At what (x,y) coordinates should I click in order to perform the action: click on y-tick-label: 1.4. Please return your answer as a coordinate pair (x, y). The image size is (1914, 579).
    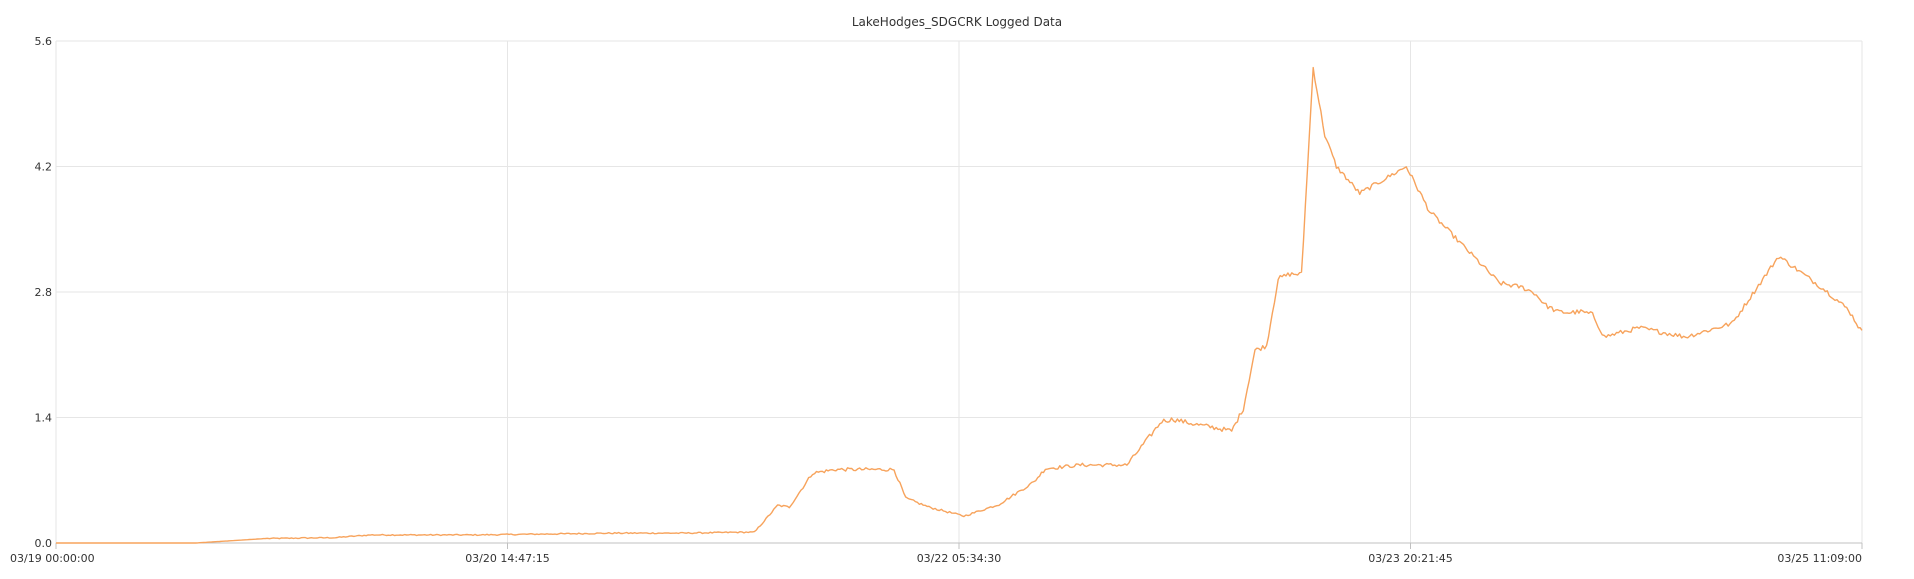
    Looking at the image, I should click on (44, 418).